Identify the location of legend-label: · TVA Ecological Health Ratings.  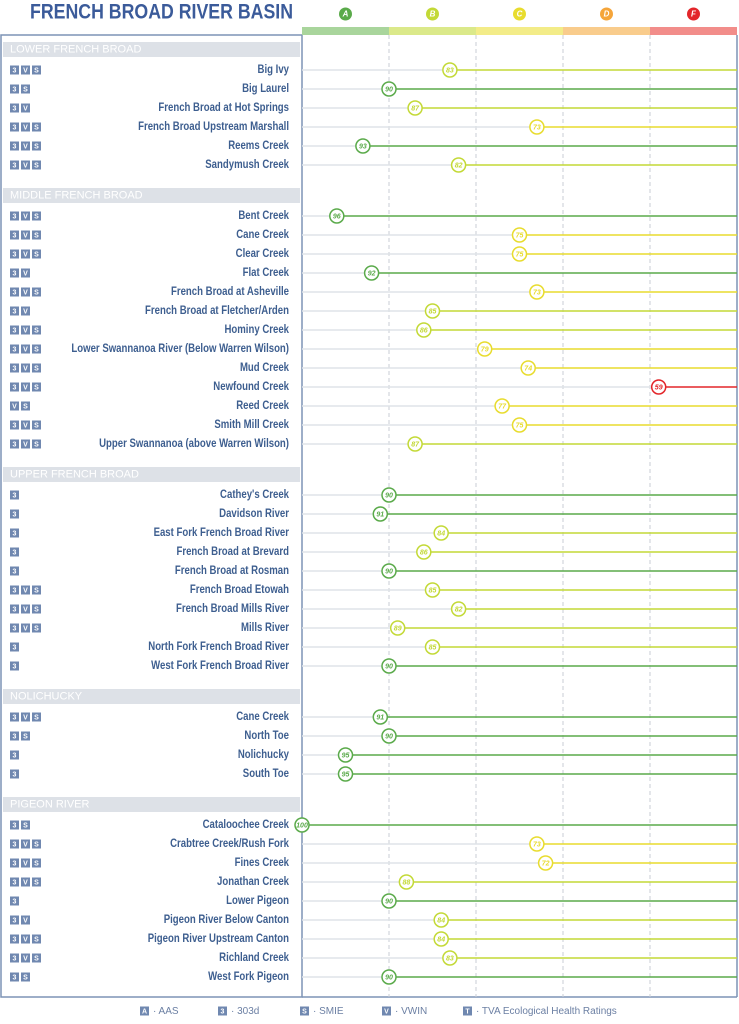
(546, 1011).